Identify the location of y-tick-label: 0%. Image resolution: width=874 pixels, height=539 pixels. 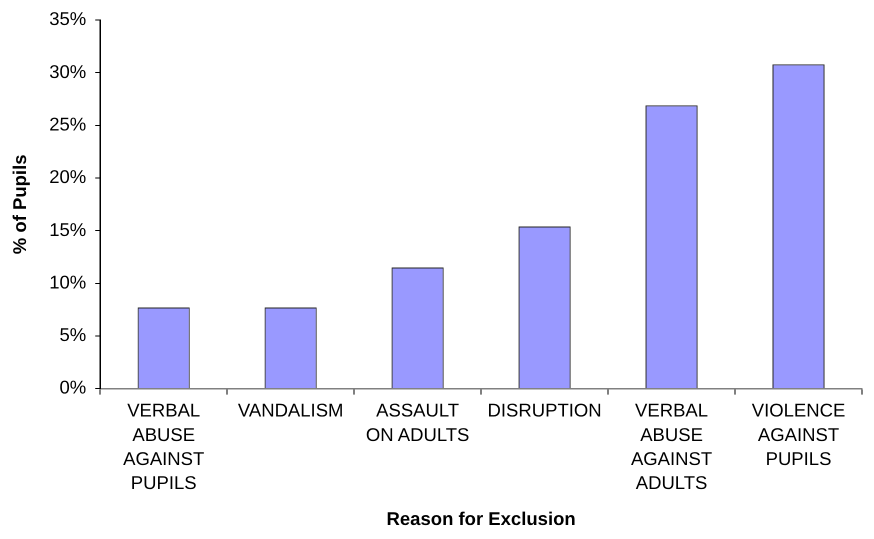
(72, 387).